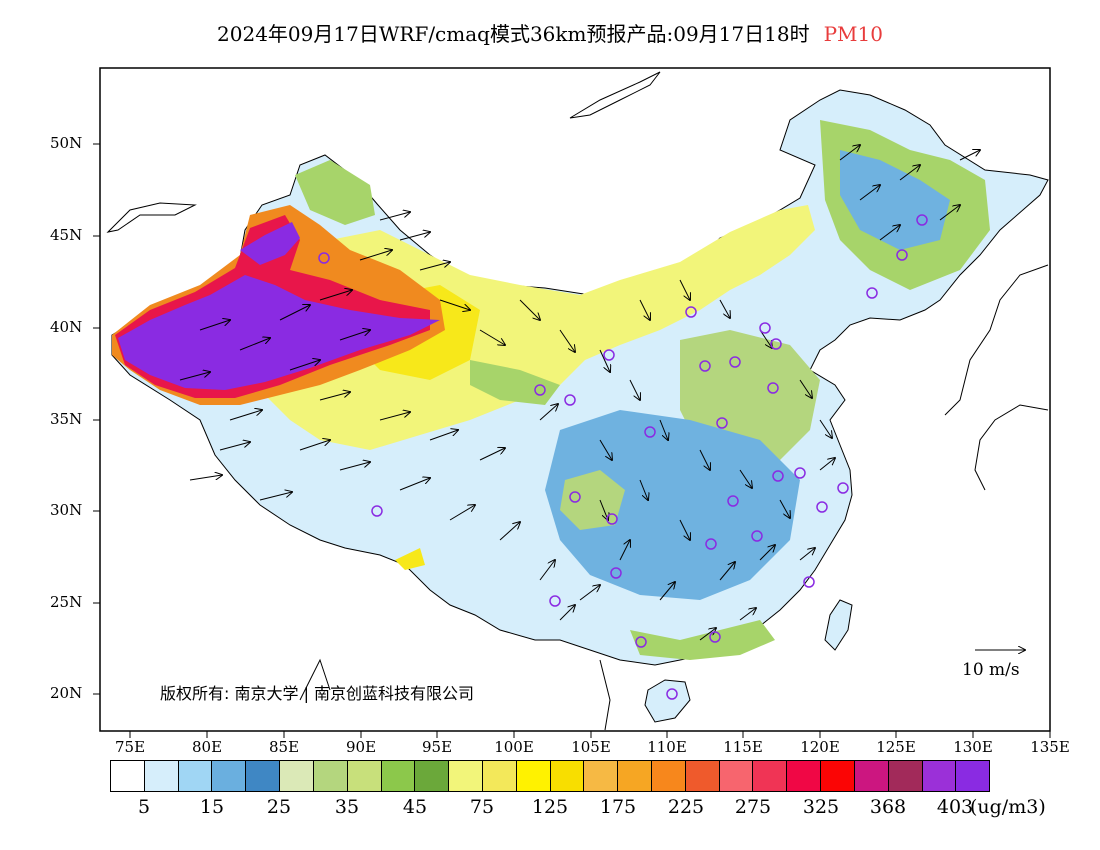 This screenshot has height=850, width=1100. What do you see at coordinates (838, 625) in the screenshot?
I see `region-taiwan` at bounding box center [838, 625].